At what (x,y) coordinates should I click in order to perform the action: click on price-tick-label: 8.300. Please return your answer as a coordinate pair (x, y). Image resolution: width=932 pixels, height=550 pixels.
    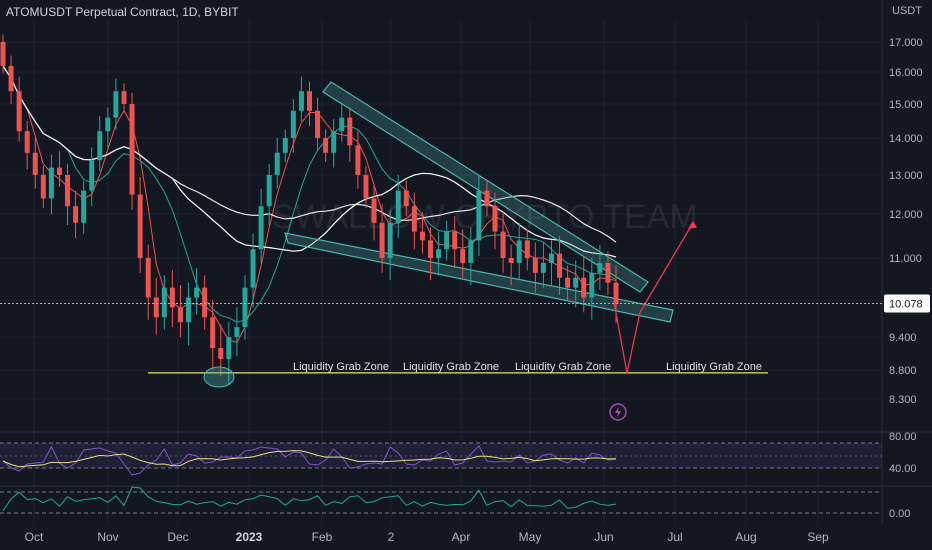
    Looking at the image, I should click on (903, 400).